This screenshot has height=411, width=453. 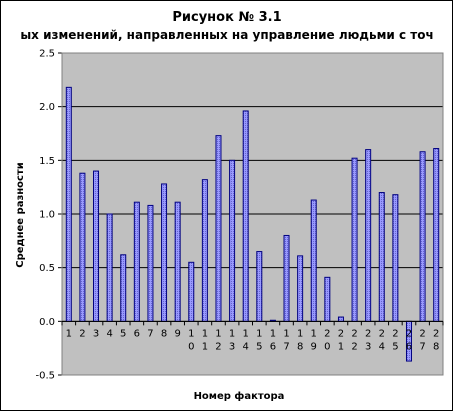 What do you see at coordinates (47, 107) in the screenshot?
I see `y-tick-label: 2.0` at bounding box center [47, 107].